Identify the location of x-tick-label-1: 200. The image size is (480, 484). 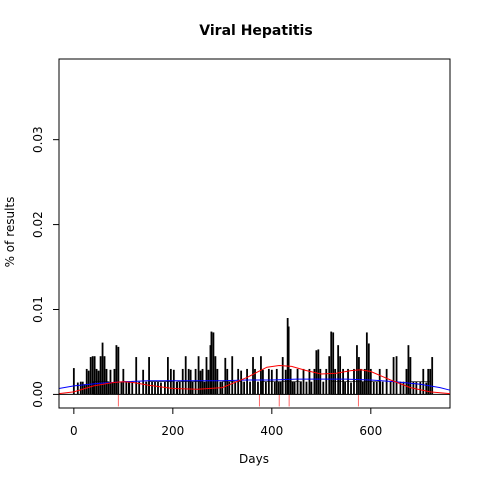
(172, 431).